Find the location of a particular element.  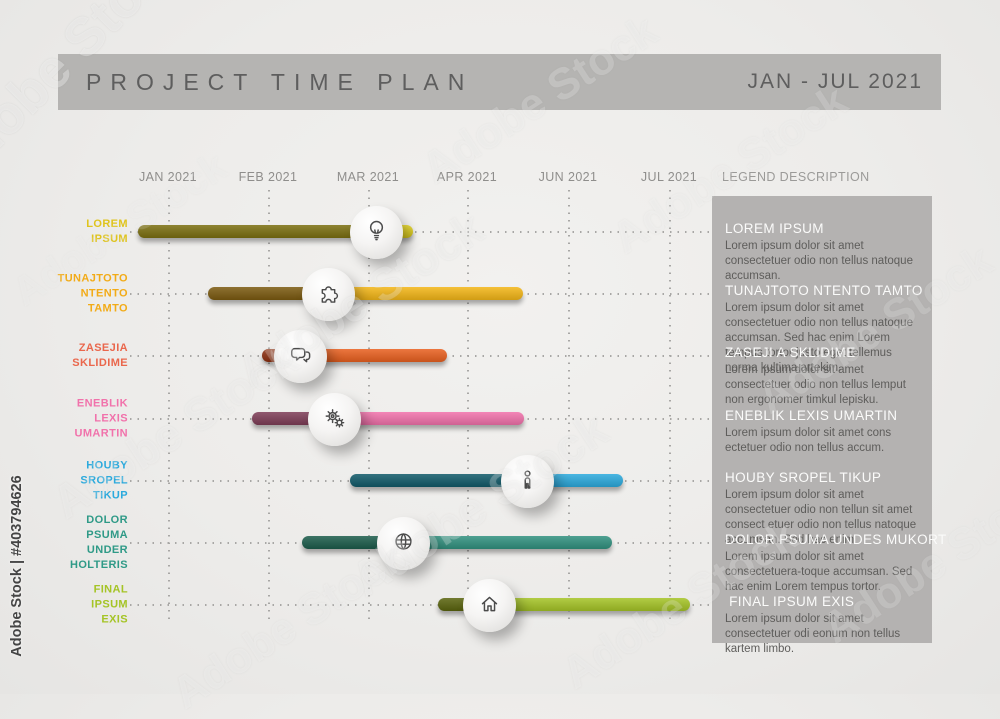

task-bar-done-houby is located at coordinates (441, 480).